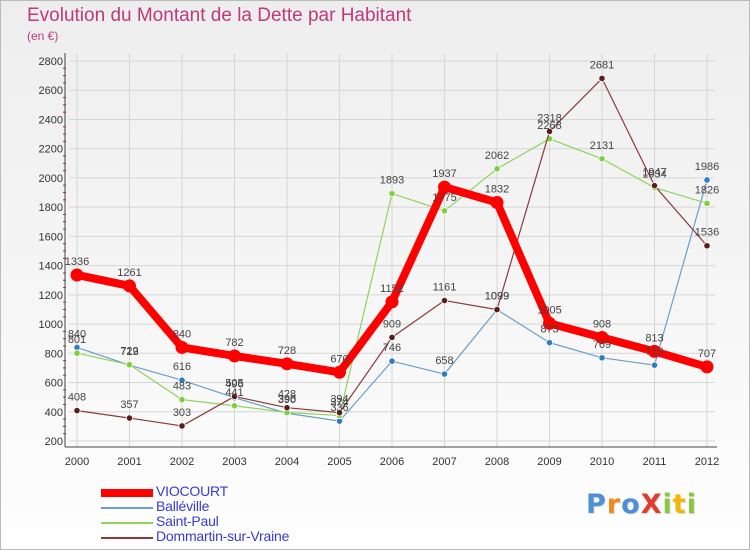  I want to click on legend-swatch, so click(127, 493).